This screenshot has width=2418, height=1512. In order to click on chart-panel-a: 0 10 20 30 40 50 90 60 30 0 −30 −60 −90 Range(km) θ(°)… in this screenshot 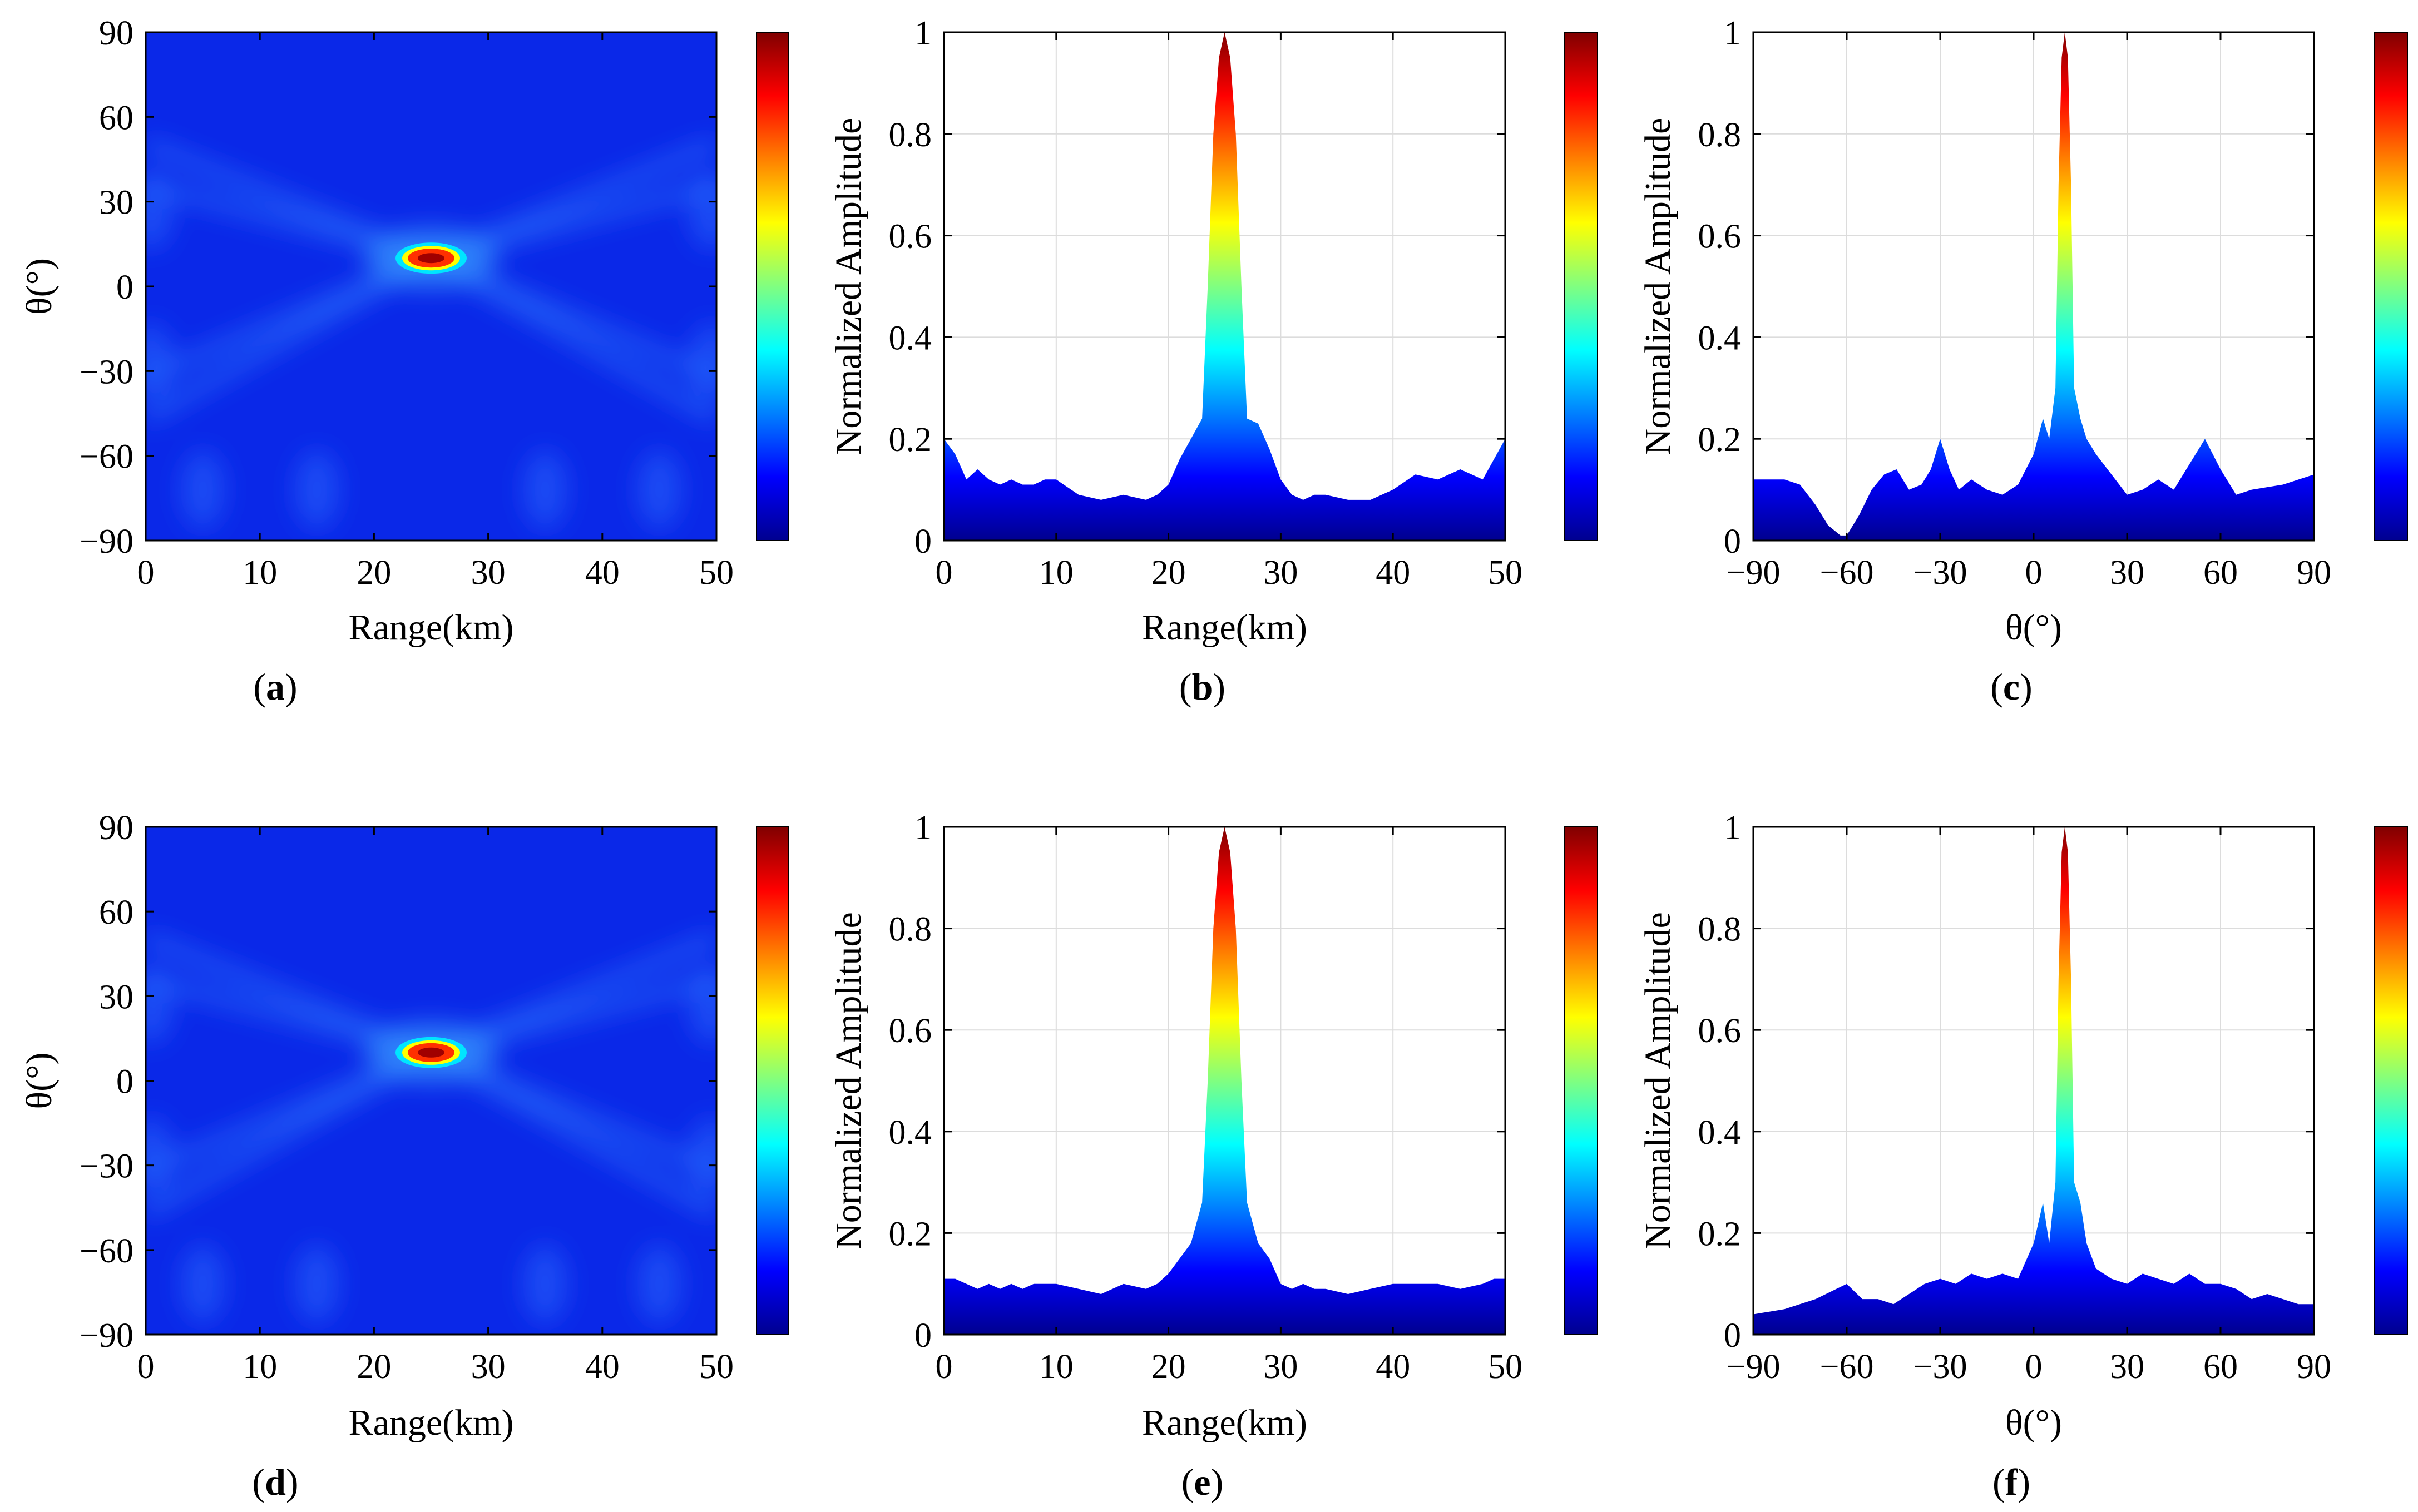, I will do `click(404, 361)`.